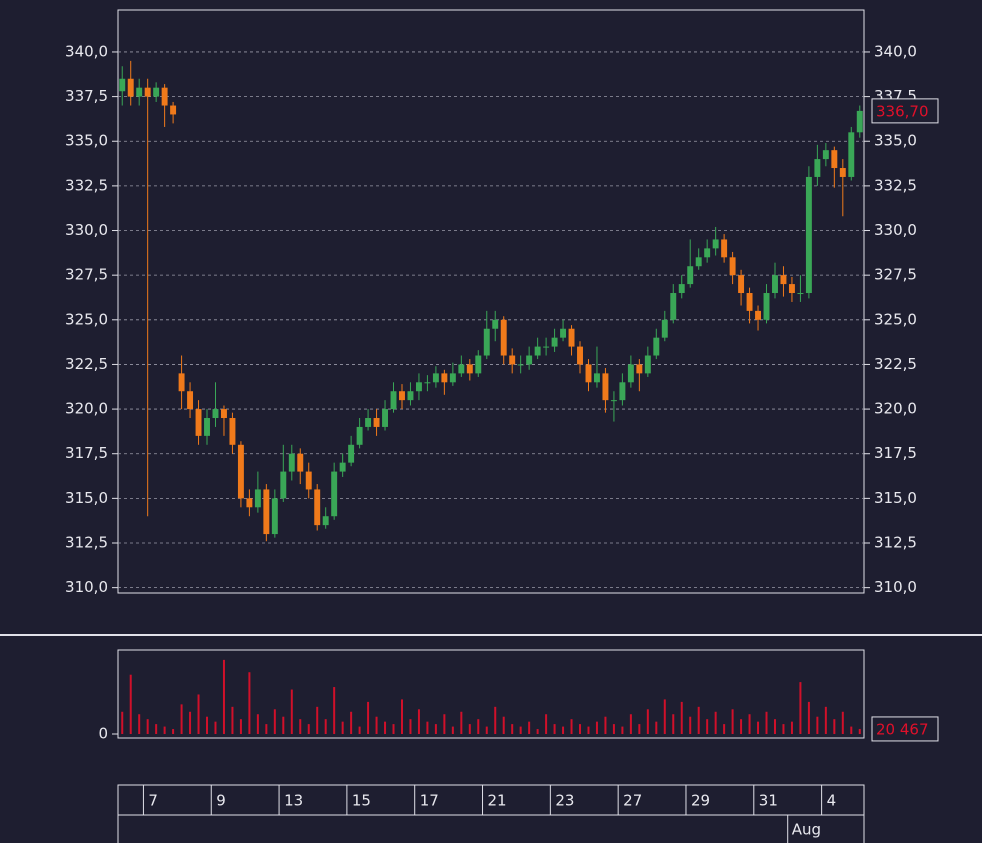 Image resolution: width=982 pixels, height=843 pixels. I want to click on y-tick-label: 337,5, so click(86, 96).